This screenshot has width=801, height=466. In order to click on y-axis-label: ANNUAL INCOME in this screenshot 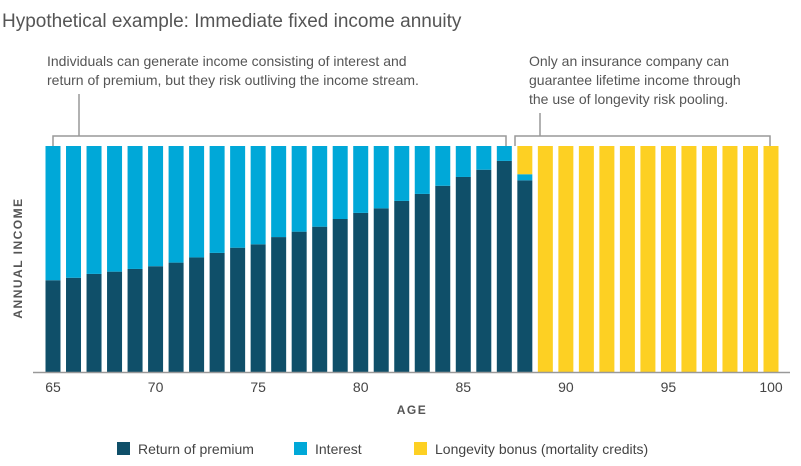, I will do `click(18, 257)`.